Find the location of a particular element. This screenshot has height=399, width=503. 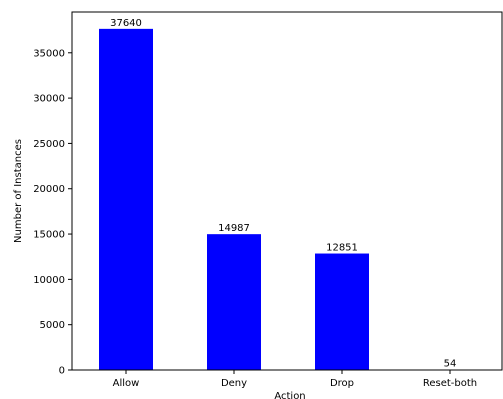

y-tick-label: 10000 is located at coordinates (49, 280).